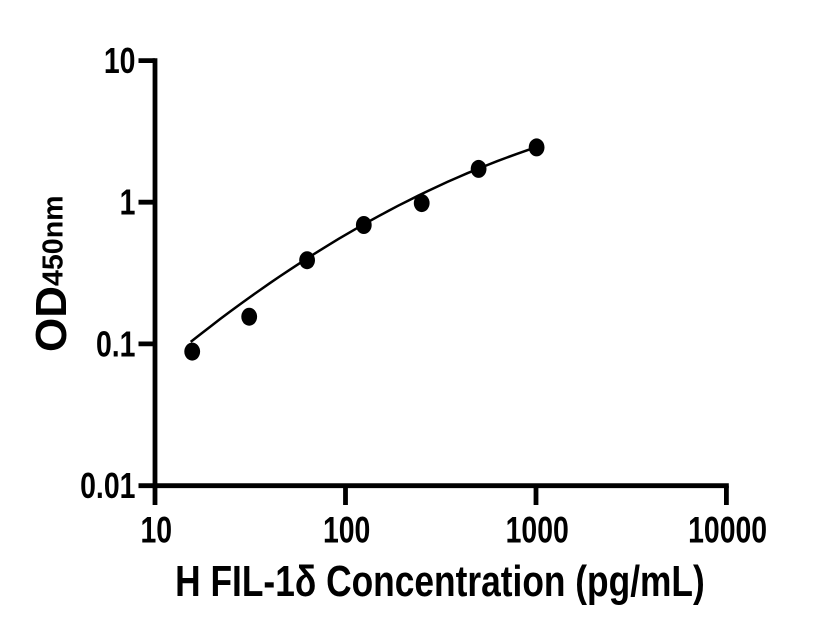 The image size is (816, 640). Describe the element at coordinates (51, 273) in the screenshot. I see `svg-text: OD450nm` at that location.